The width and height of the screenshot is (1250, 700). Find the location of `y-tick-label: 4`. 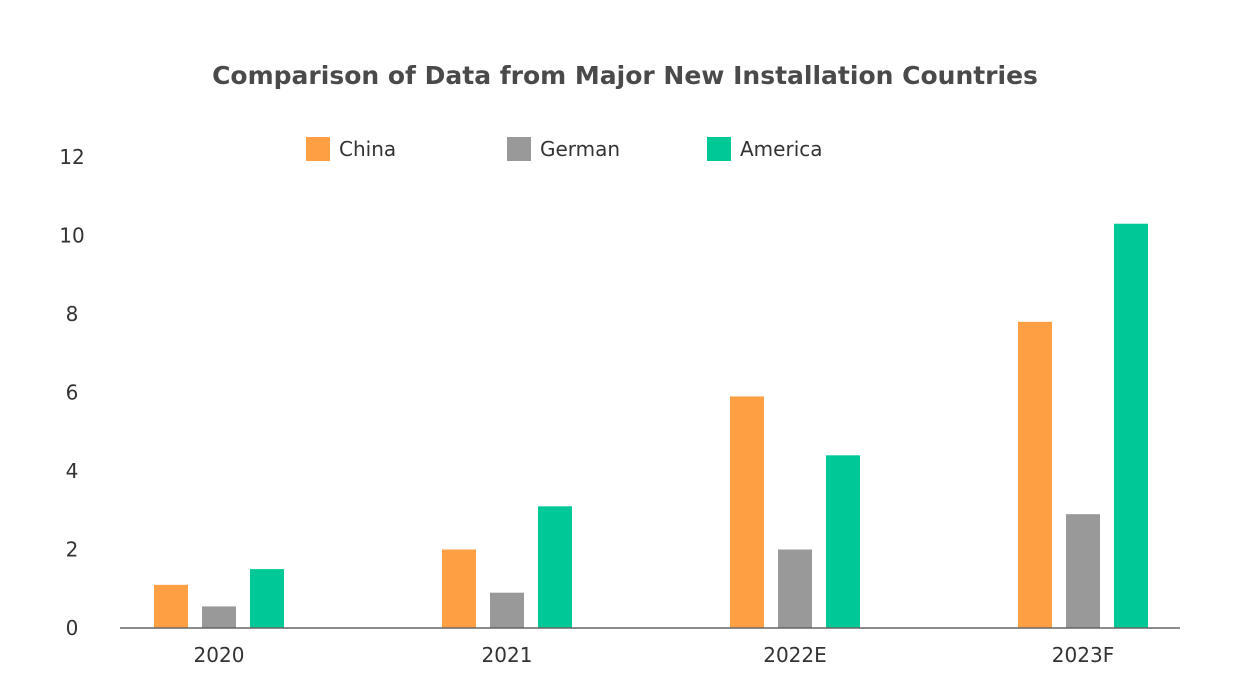

y-tick-label: 4 is located at coordinates (72, 471).